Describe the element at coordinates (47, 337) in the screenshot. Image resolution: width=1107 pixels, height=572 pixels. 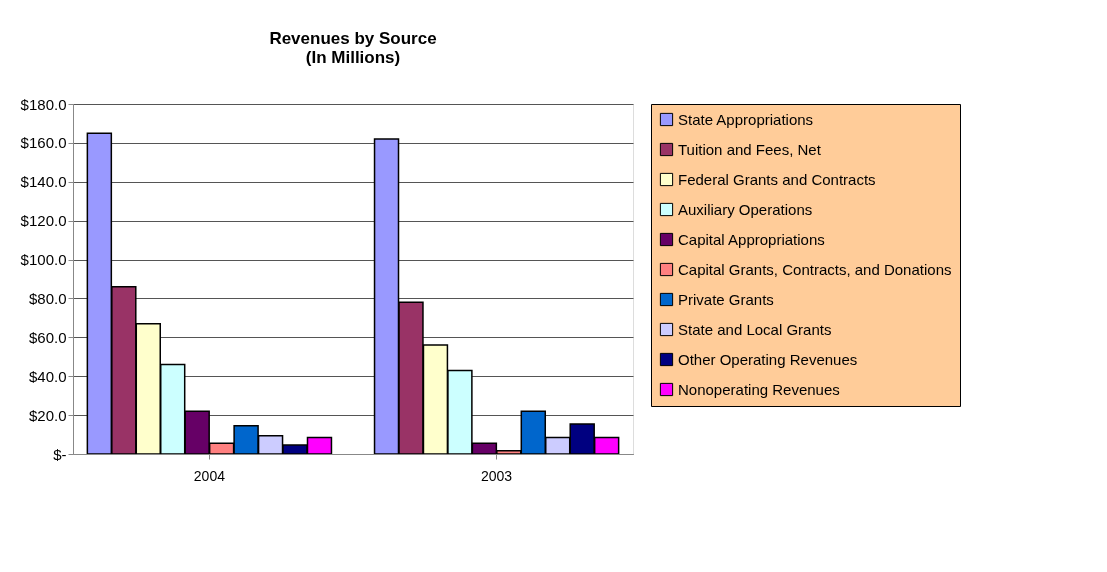
I see `y-tick-label: $60.0` at that location.